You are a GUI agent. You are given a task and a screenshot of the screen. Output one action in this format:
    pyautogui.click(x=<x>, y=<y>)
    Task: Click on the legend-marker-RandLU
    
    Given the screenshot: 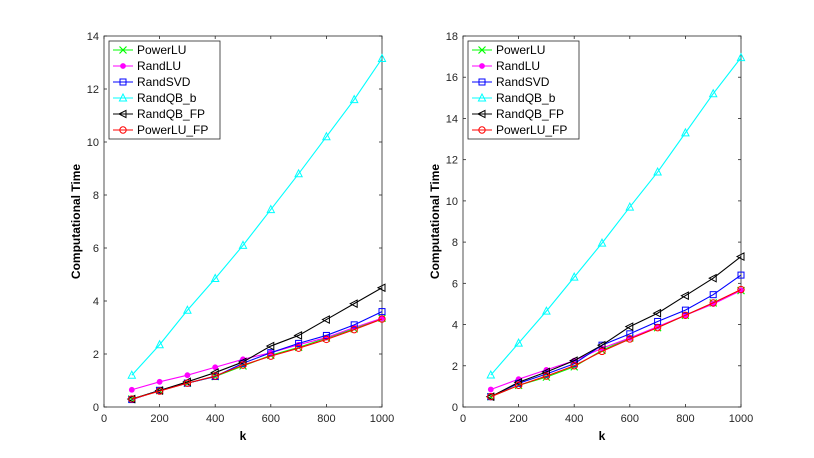 What is the action you would take?
    pyautogui.click(x=123, y=66)
    